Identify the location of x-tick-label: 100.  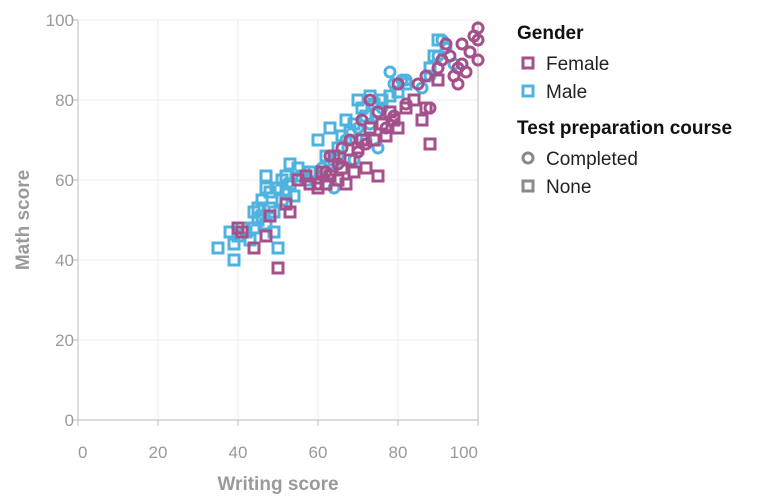
(464, 452).